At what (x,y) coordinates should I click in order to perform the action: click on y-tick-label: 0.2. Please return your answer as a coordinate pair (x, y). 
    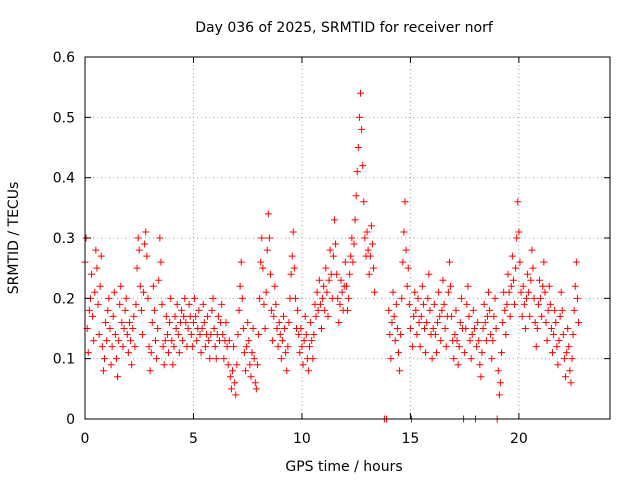
    Looking at the image, I should click on (64, 299).